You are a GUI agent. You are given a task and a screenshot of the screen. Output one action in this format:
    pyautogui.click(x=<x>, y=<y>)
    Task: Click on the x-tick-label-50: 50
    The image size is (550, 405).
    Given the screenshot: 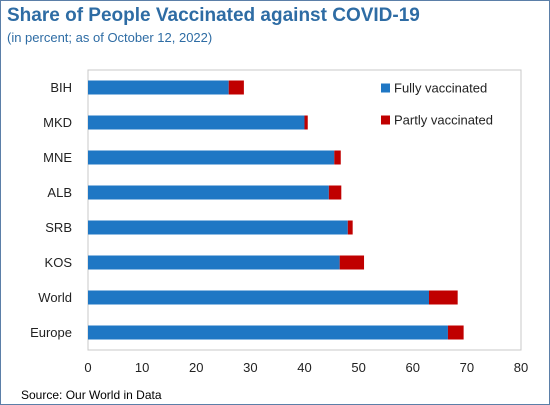 What is the action you would take?
    pyautogui.click(x=358, y=367)
    